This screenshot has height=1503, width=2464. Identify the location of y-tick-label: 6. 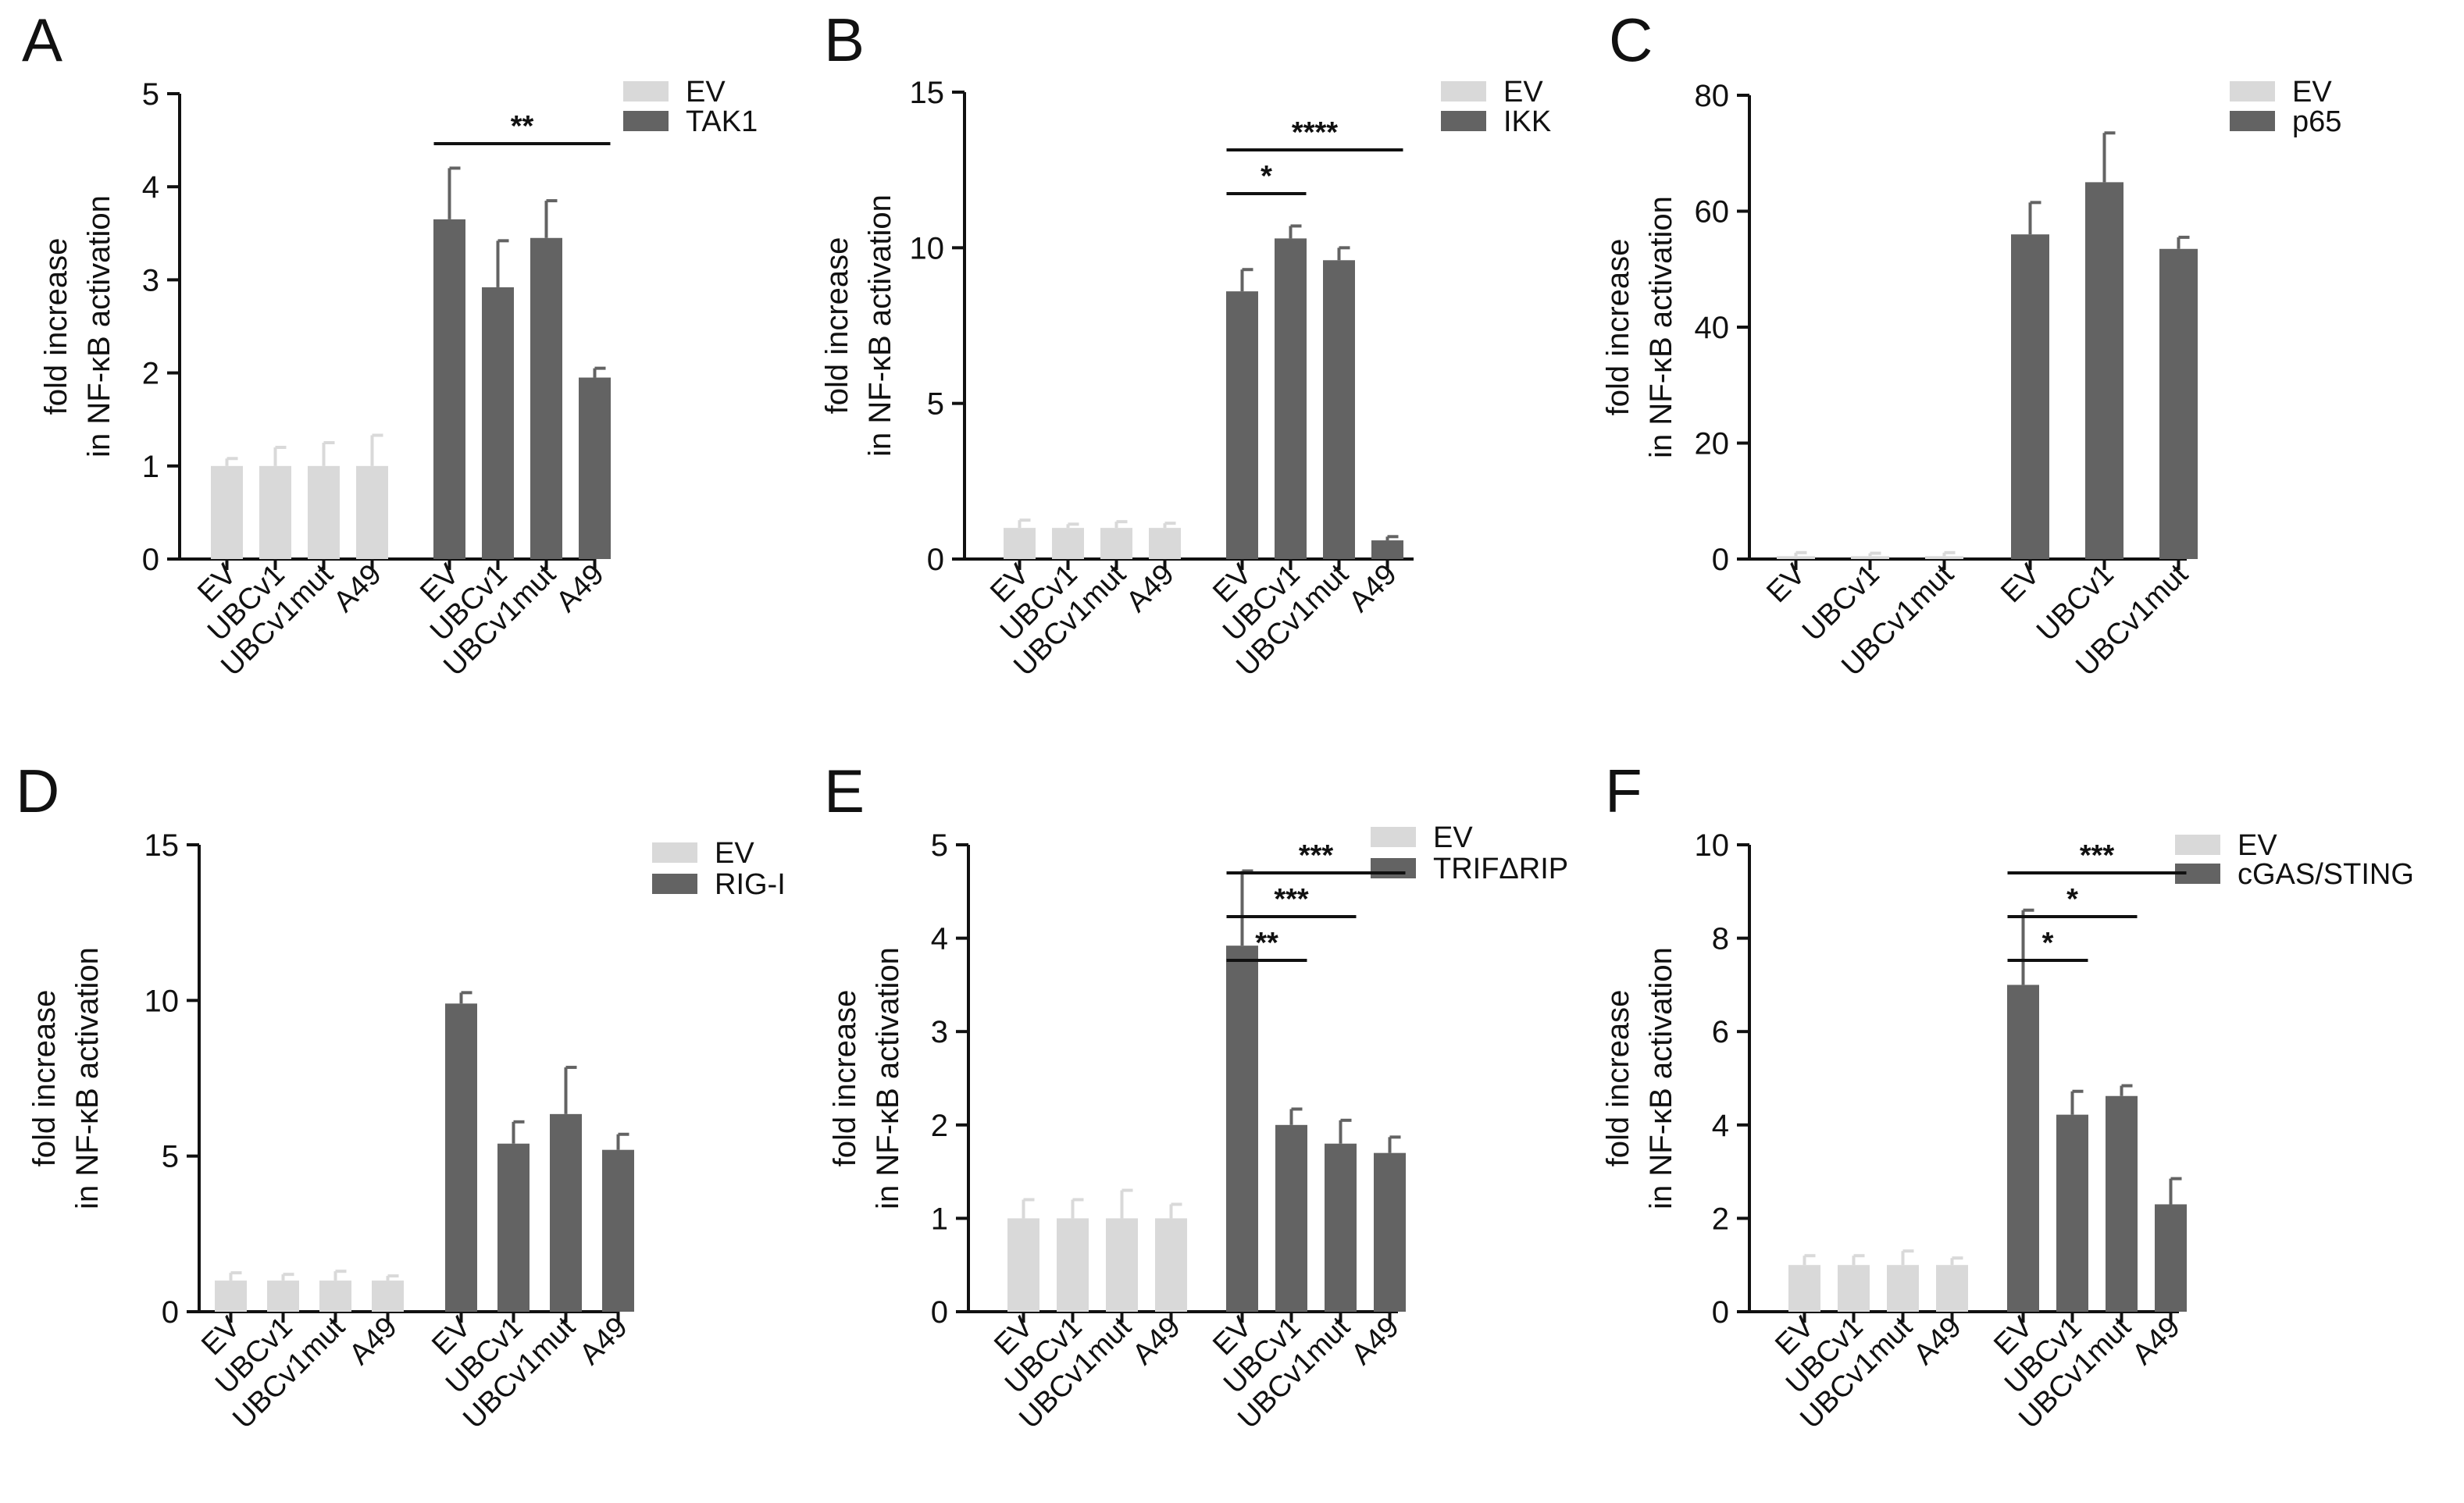
(1720, 1032).